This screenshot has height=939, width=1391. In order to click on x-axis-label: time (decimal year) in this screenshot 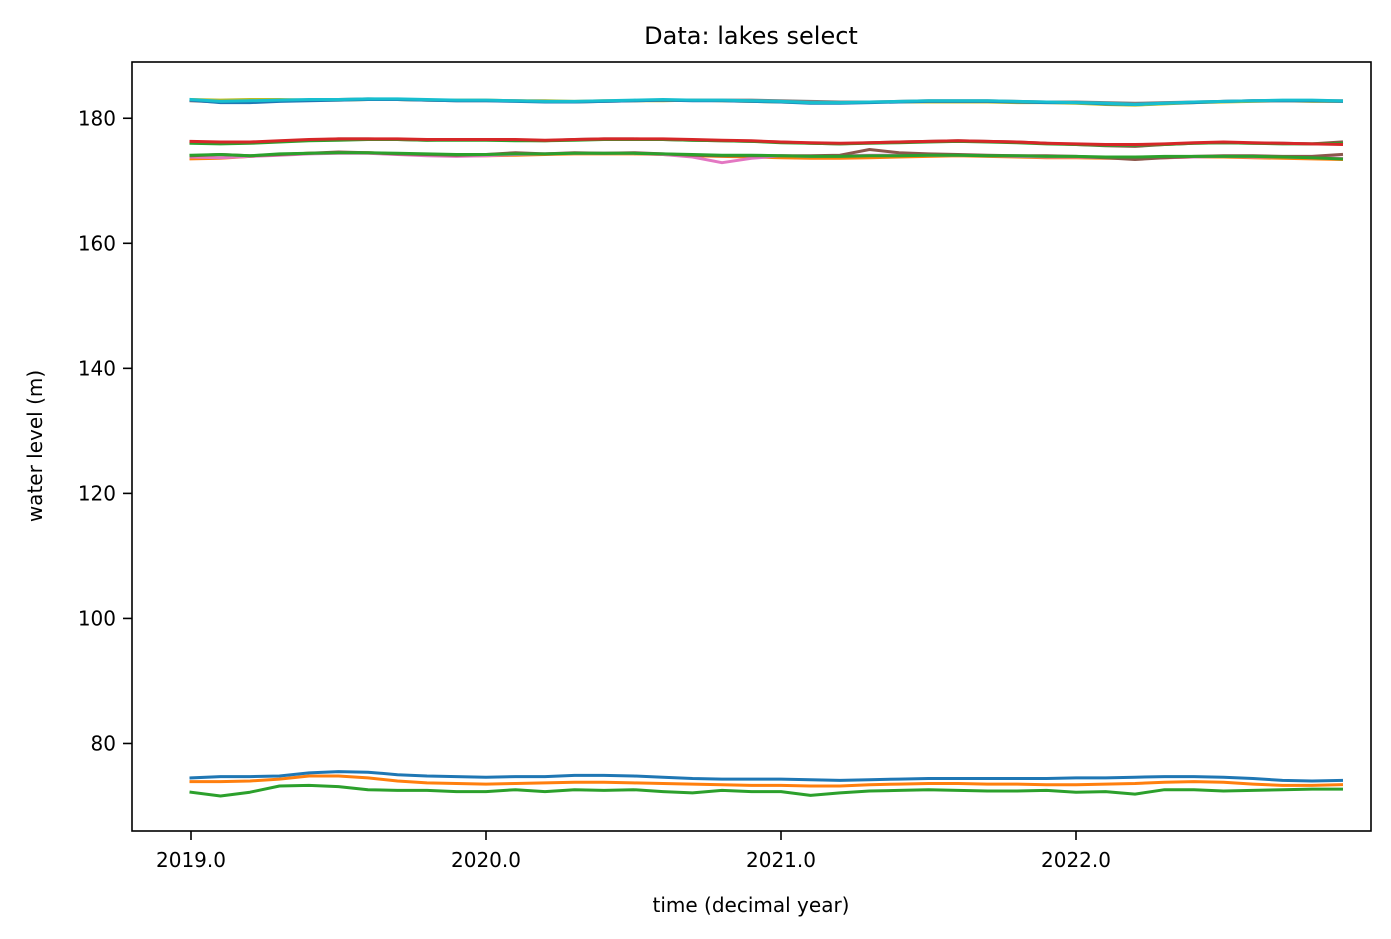, I will do `click(751, 905)`.